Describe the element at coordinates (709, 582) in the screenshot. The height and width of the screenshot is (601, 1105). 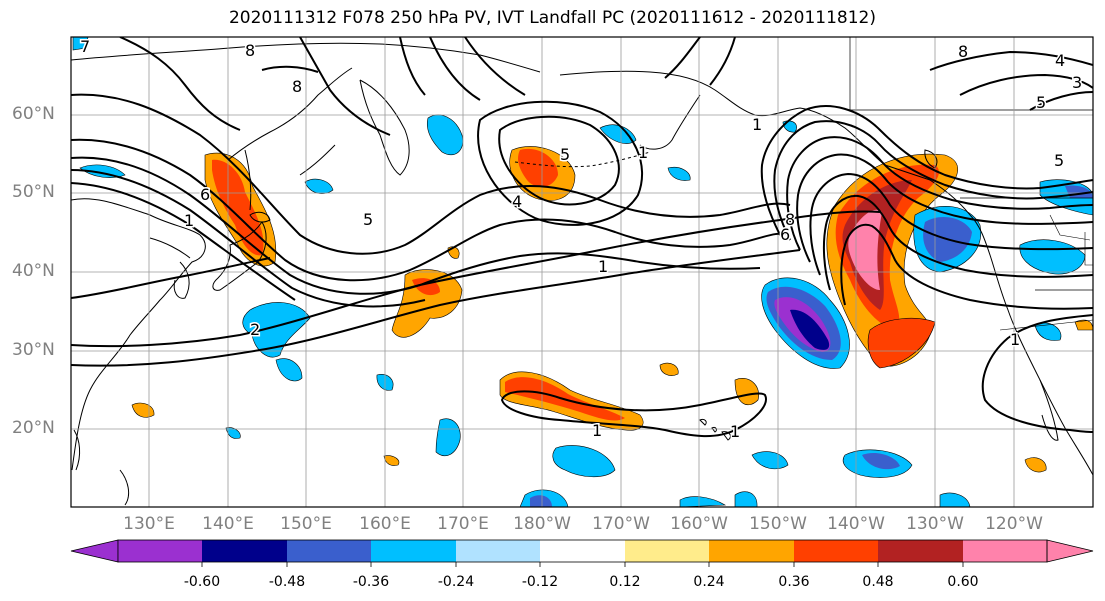
I see `colorbar-tick-label: 0.24` at that location.